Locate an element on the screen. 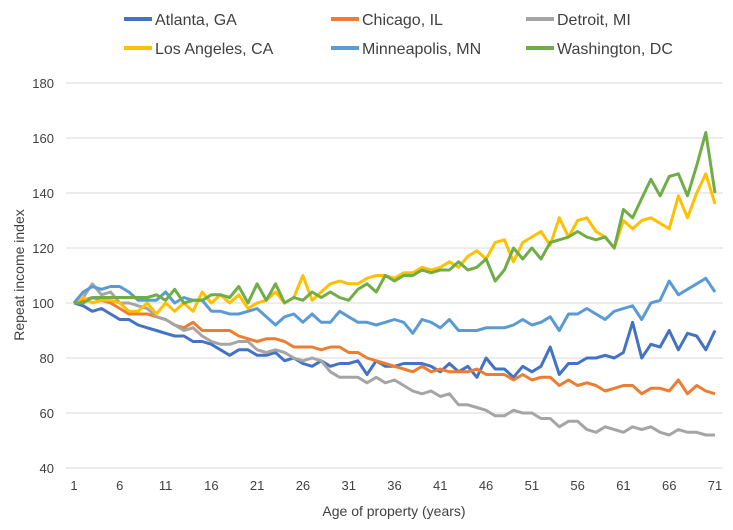 Image resolution: width=733 pixels, height=530 pixels. y-tick-label: 120 is located at coordinates (43, 248).